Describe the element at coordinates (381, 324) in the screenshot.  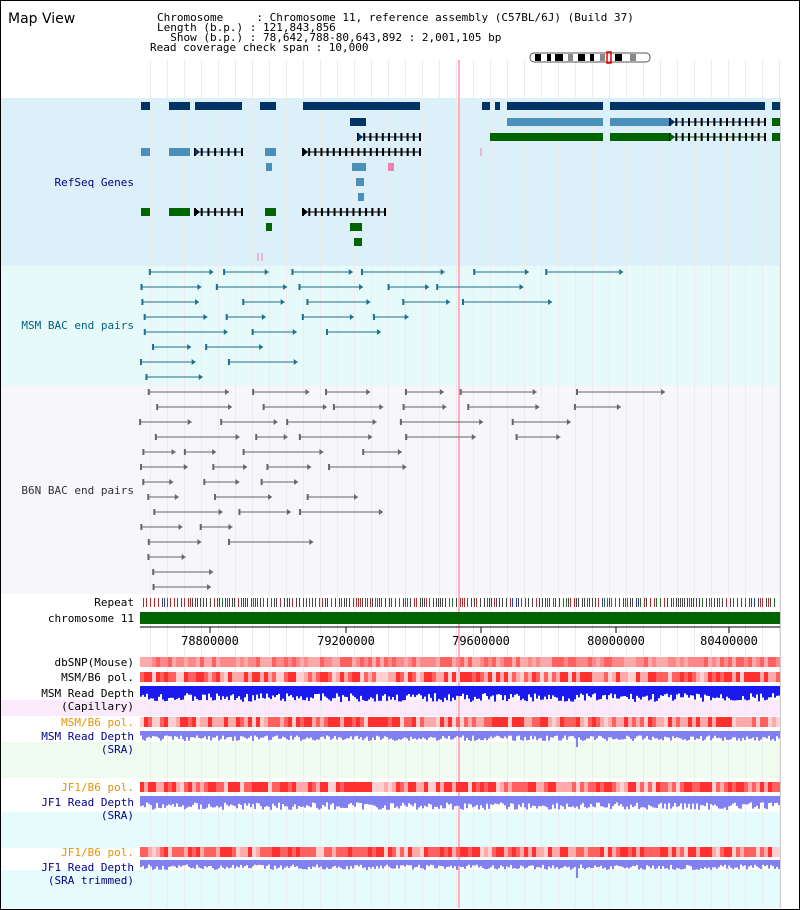
I see `msm-bac-track` at that location.